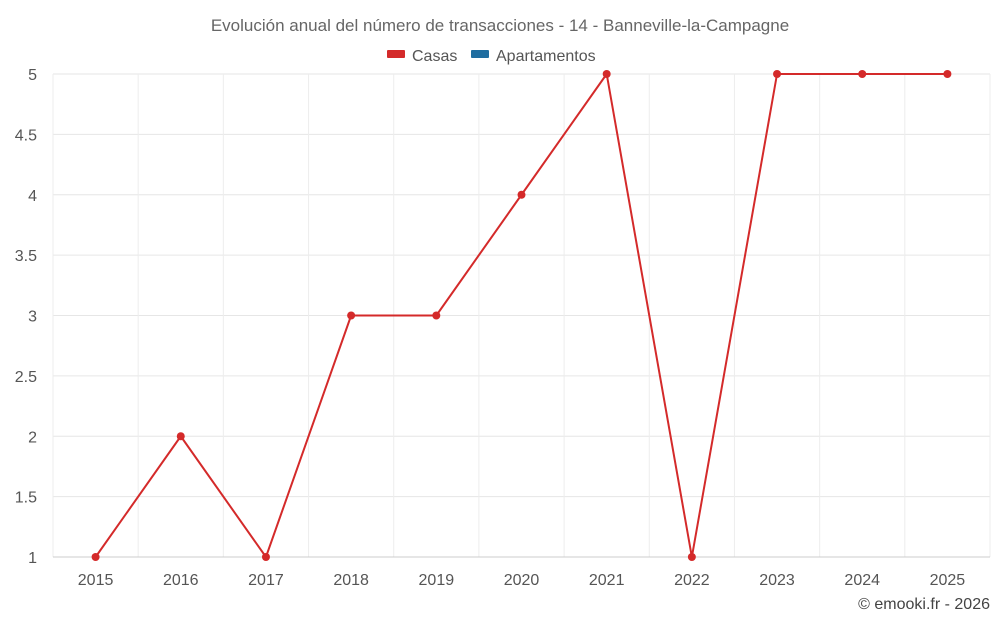  What do you see at coordinates (32, 75) in the screenshot?
I see `y-tick-label: 5` at bounding box center [32, 75].